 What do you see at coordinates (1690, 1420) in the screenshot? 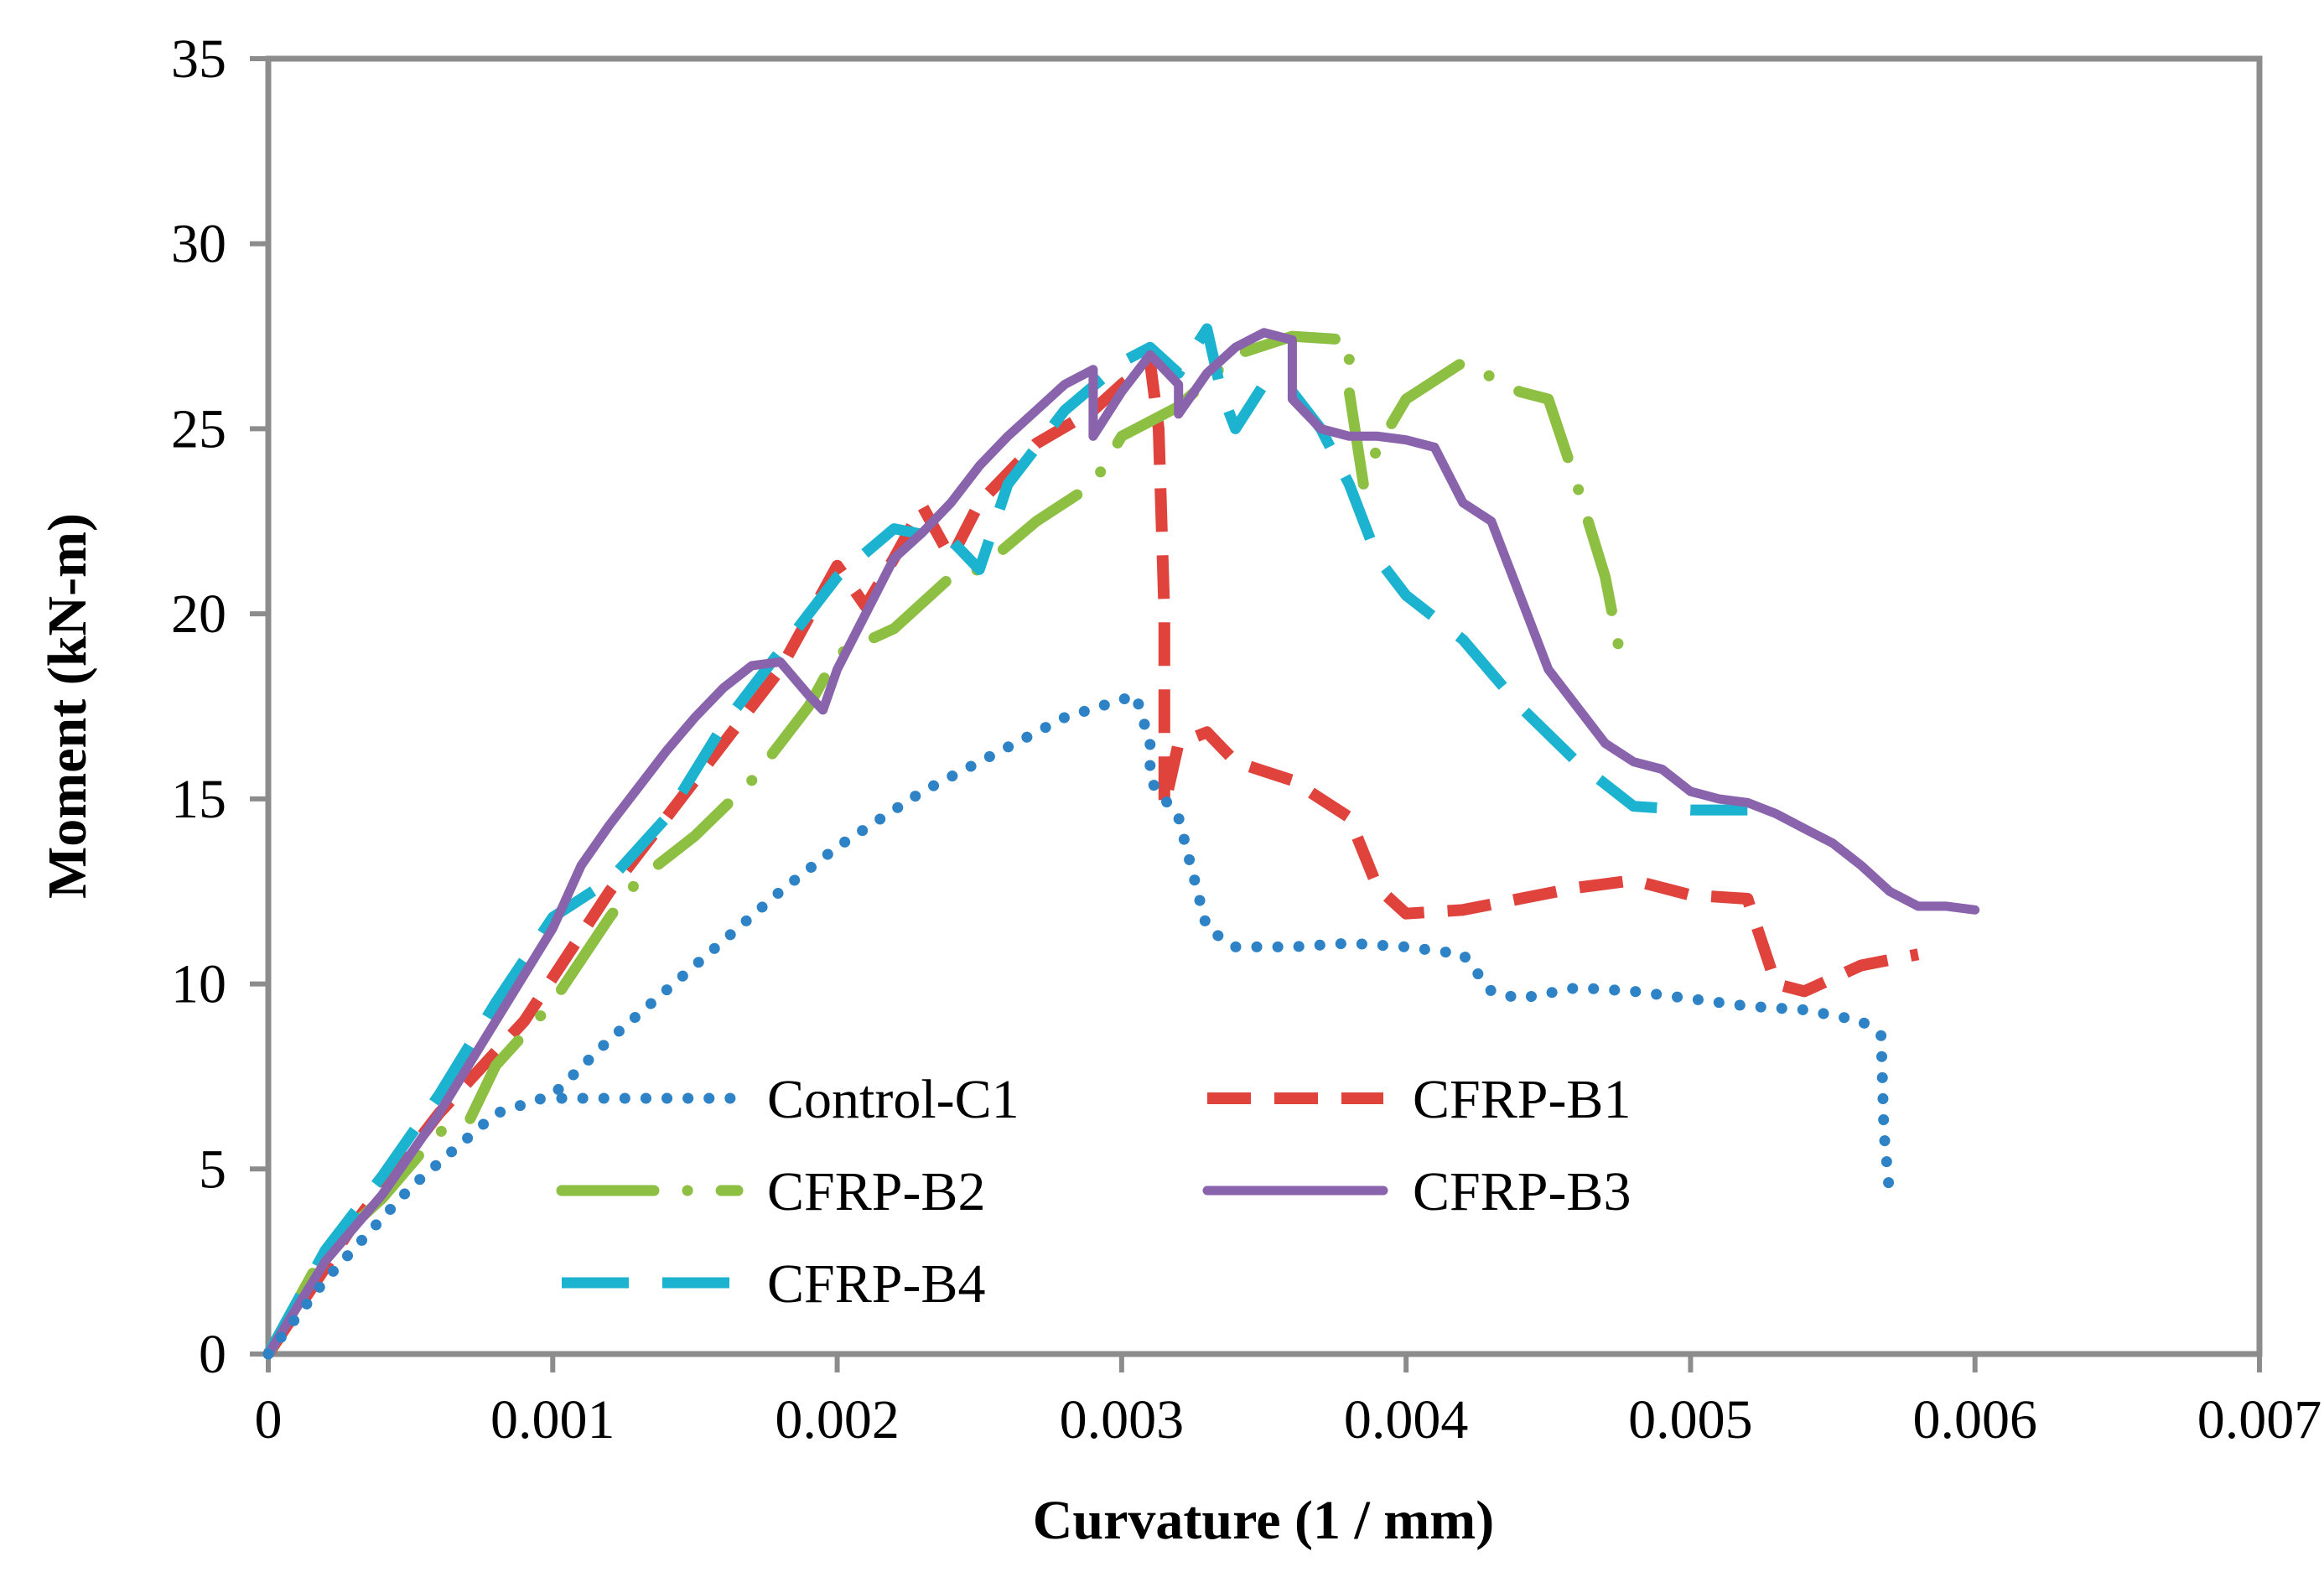
I see `x-tick-label: 0.005` at bounding box center [1690, 1420].